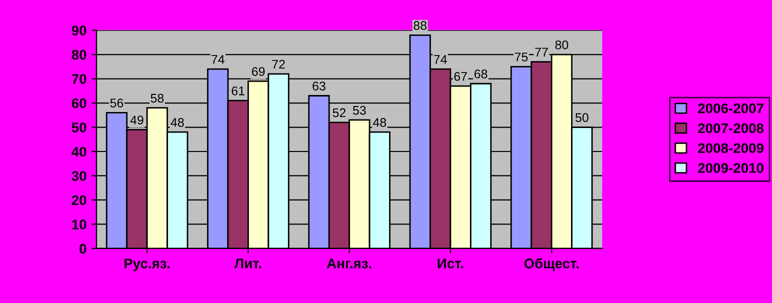  What do you see at coordinates (79, 31) in the screenshot?
I see `y-tick-label: 90` at bounding box center [79, 31].